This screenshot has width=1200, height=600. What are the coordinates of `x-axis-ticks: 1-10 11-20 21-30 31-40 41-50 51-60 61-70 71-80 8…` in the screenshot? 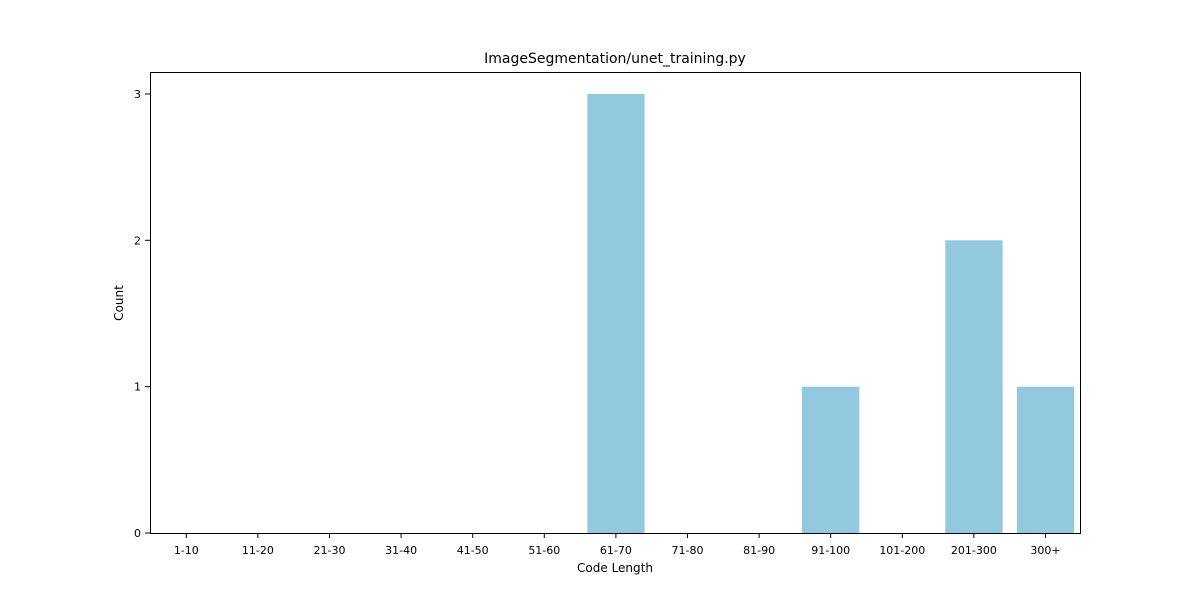 It's located at (617, 545).